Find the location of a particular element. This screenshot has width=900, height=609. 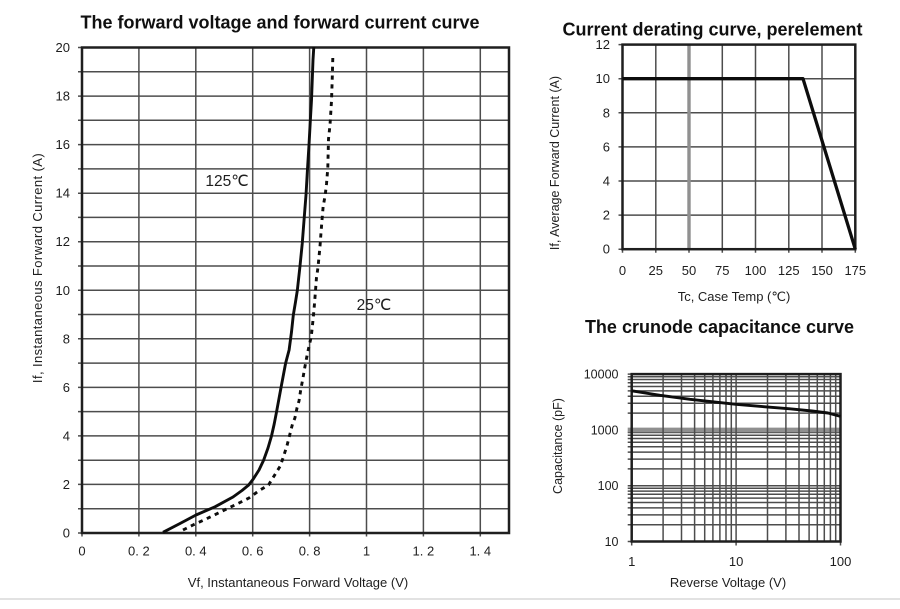

svg-text:Current derating curve, perele: Current derating curve, perelement is located at coordinates (712, 30).